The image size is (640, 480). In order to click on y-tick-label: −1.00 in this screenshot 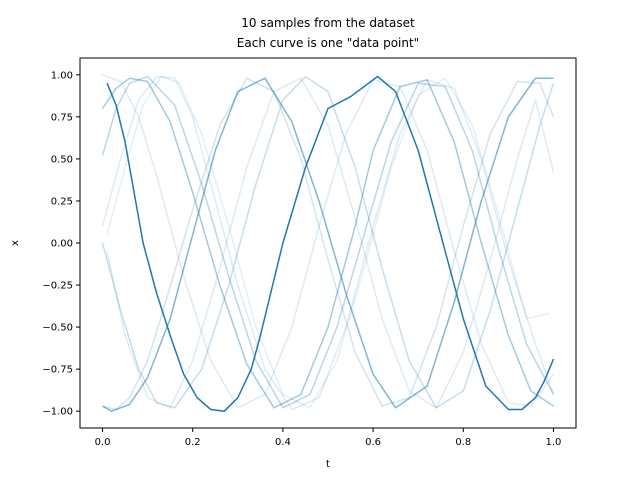, I will do `click(57, 412)`.